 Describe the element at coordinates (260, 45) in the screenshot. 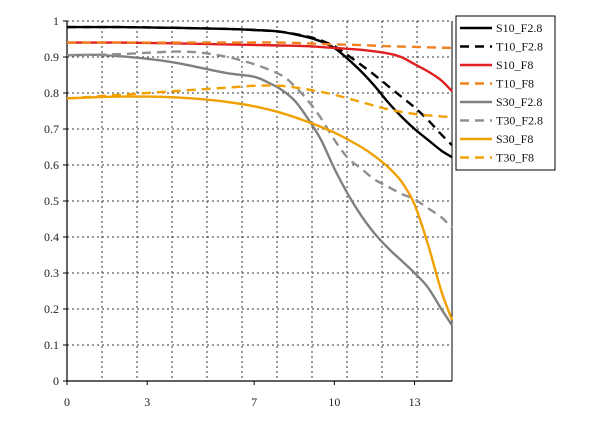

I see `series-line-t10-f8` at that location.